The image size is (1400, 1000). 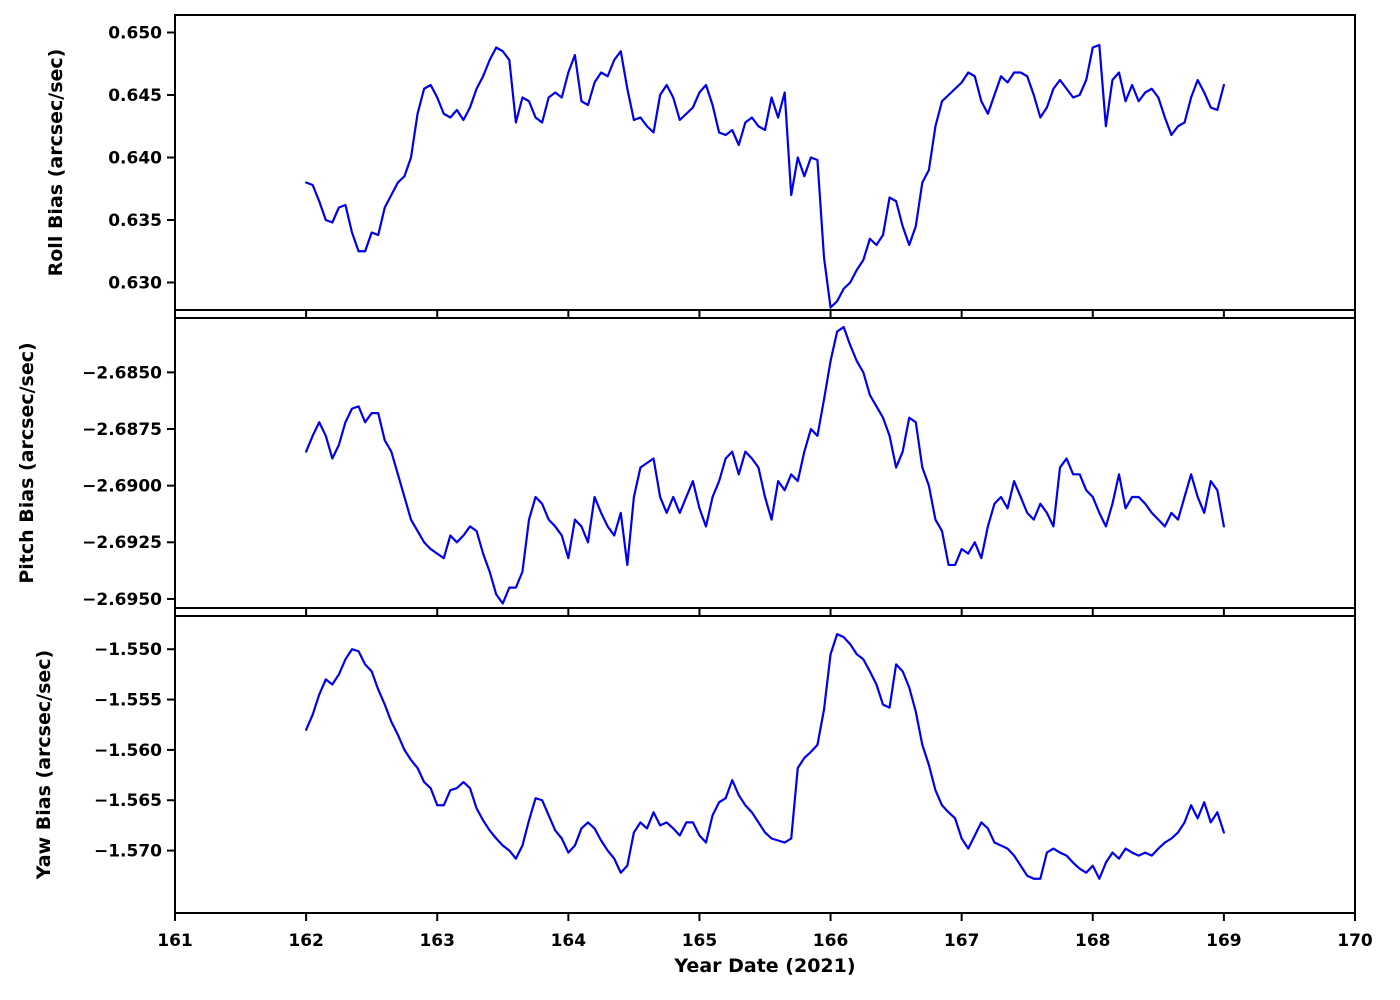 I want to click on x-axis-label: Year Date (2021), so click(x=764, y=966).